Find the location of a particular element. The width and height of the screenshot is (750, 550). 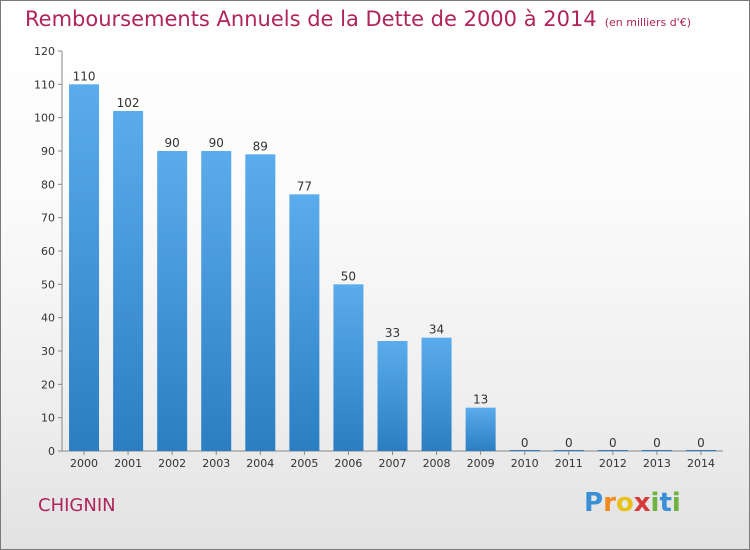

data-label: 33 is located at coordinates (392, 333).